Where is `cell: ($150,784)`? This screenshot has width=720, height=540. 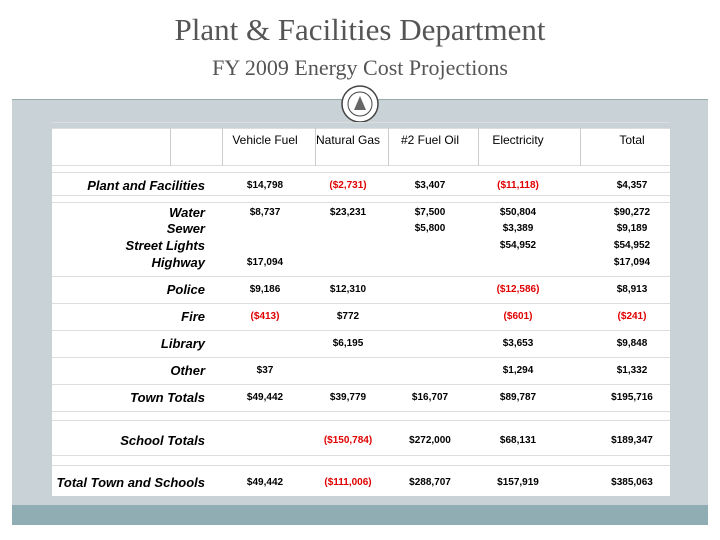
cell: ($150,784) is located at coordinates (348, 440).